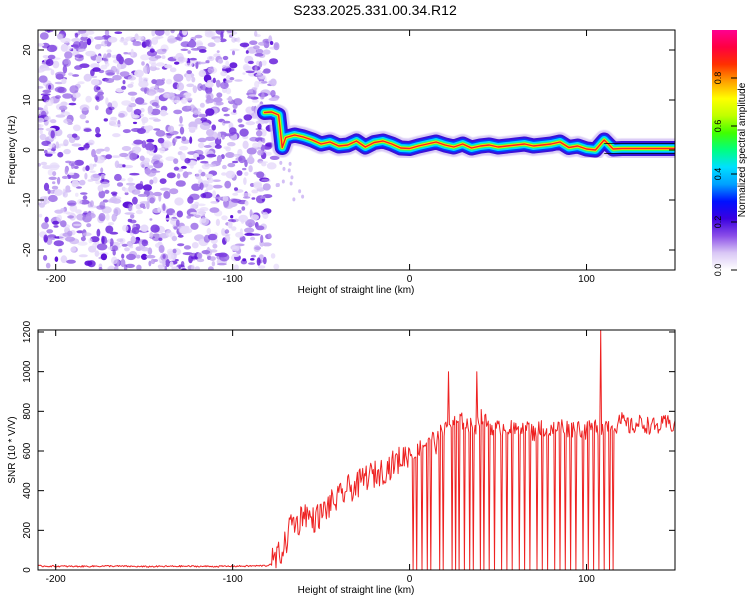  Describe the element at coordinates (27, 411) in the screenshot. I see `y-tick-label: 800` at that location.